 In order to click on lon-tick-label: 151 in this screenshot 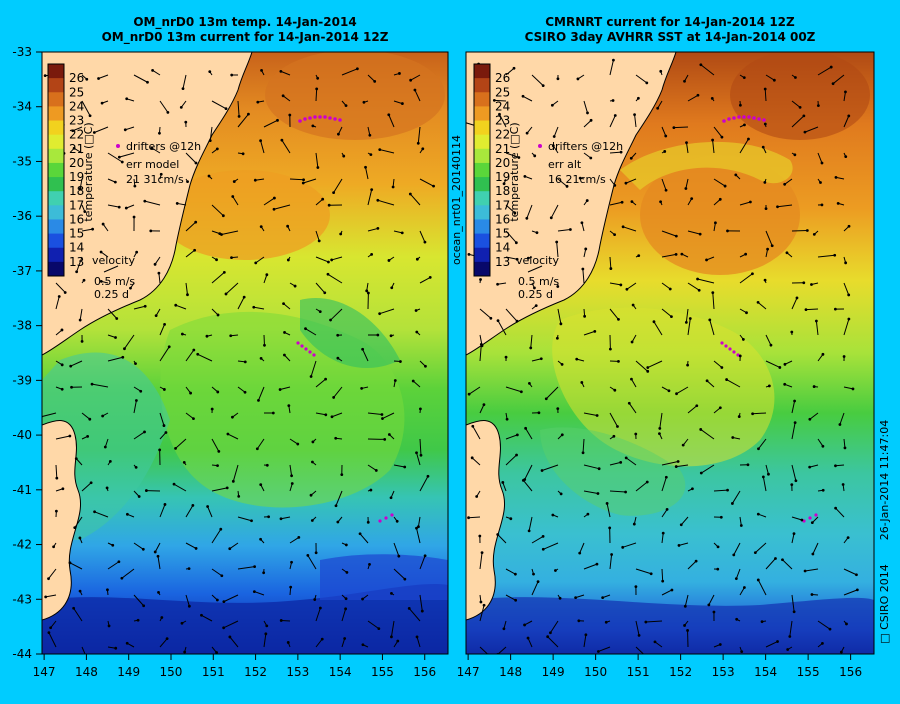, I will do `click(638, 672)`.